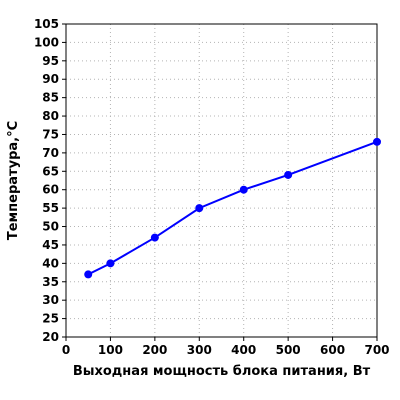 The height and width of the screenshot is (400, 400). What do you see at coordinates (222, 371) in the screenshot?
I see `x-axis-title: Выходная мощность блока питания, Вт` at bounding box center [222, 371].